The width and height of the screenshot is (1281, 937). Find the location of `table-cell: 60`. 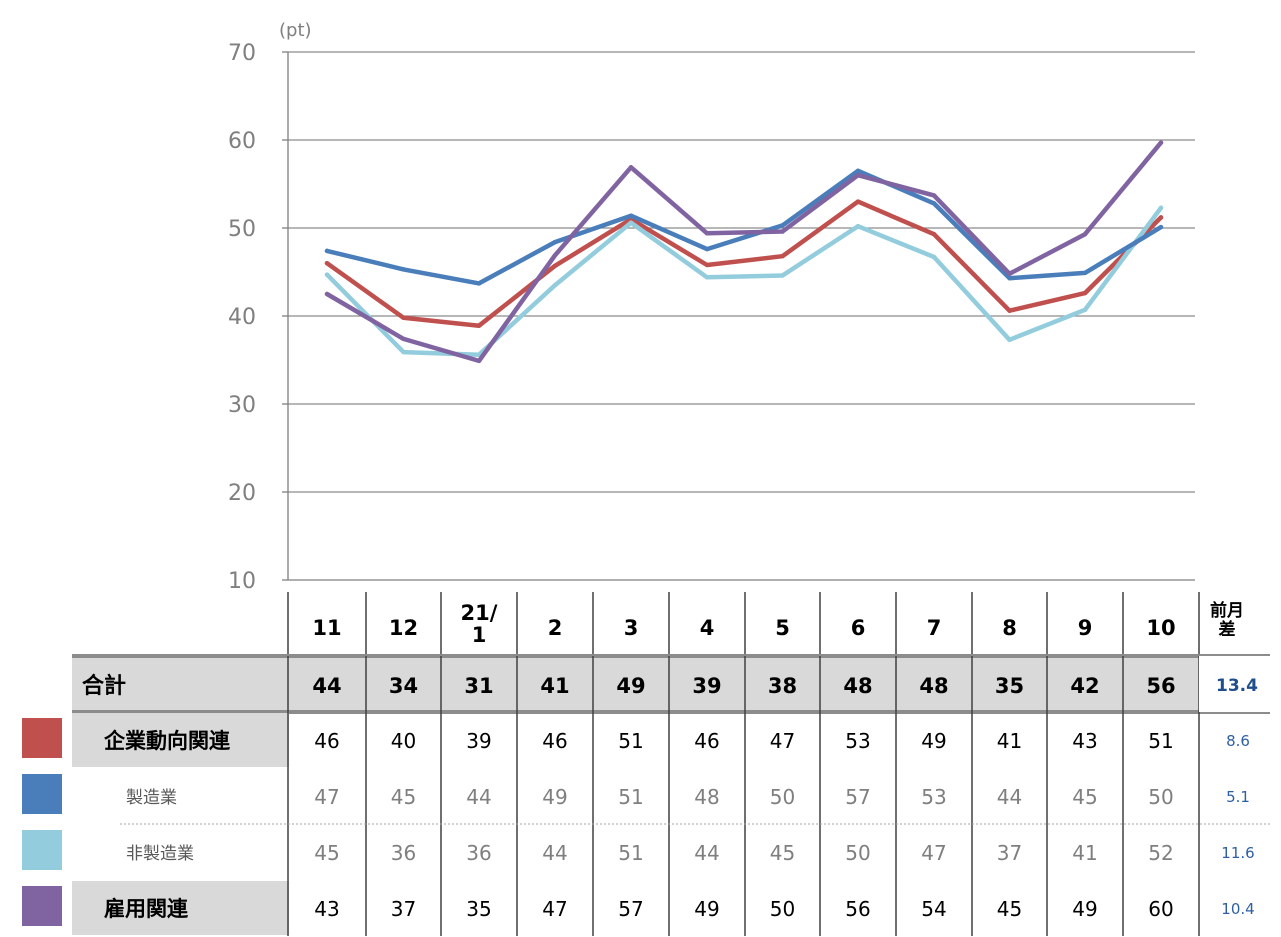

table-cell: 60 is located at coordinates (1160, 909).